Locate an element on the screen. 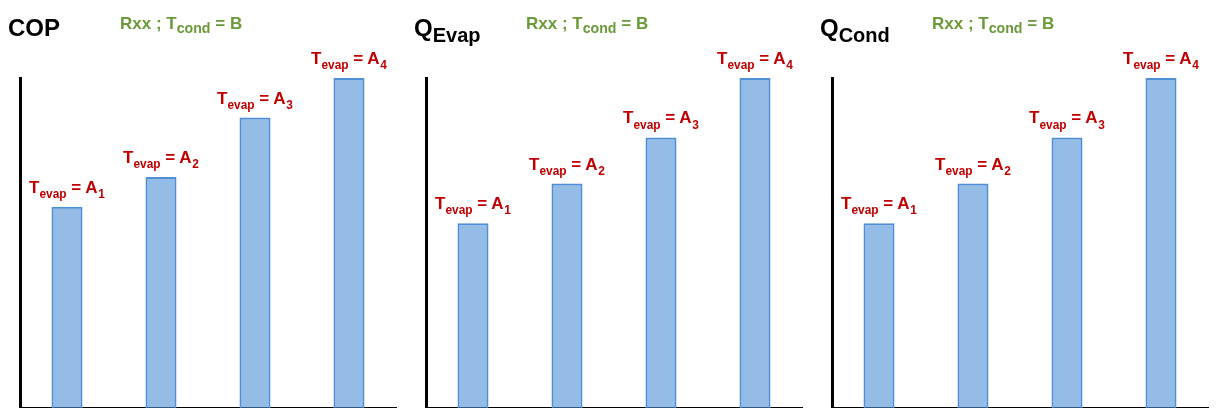 Image resolution: width=1218 pixels, height=408 pixels. chart-title: Q$_{Cond}$ is located at coordinates (855, 30).